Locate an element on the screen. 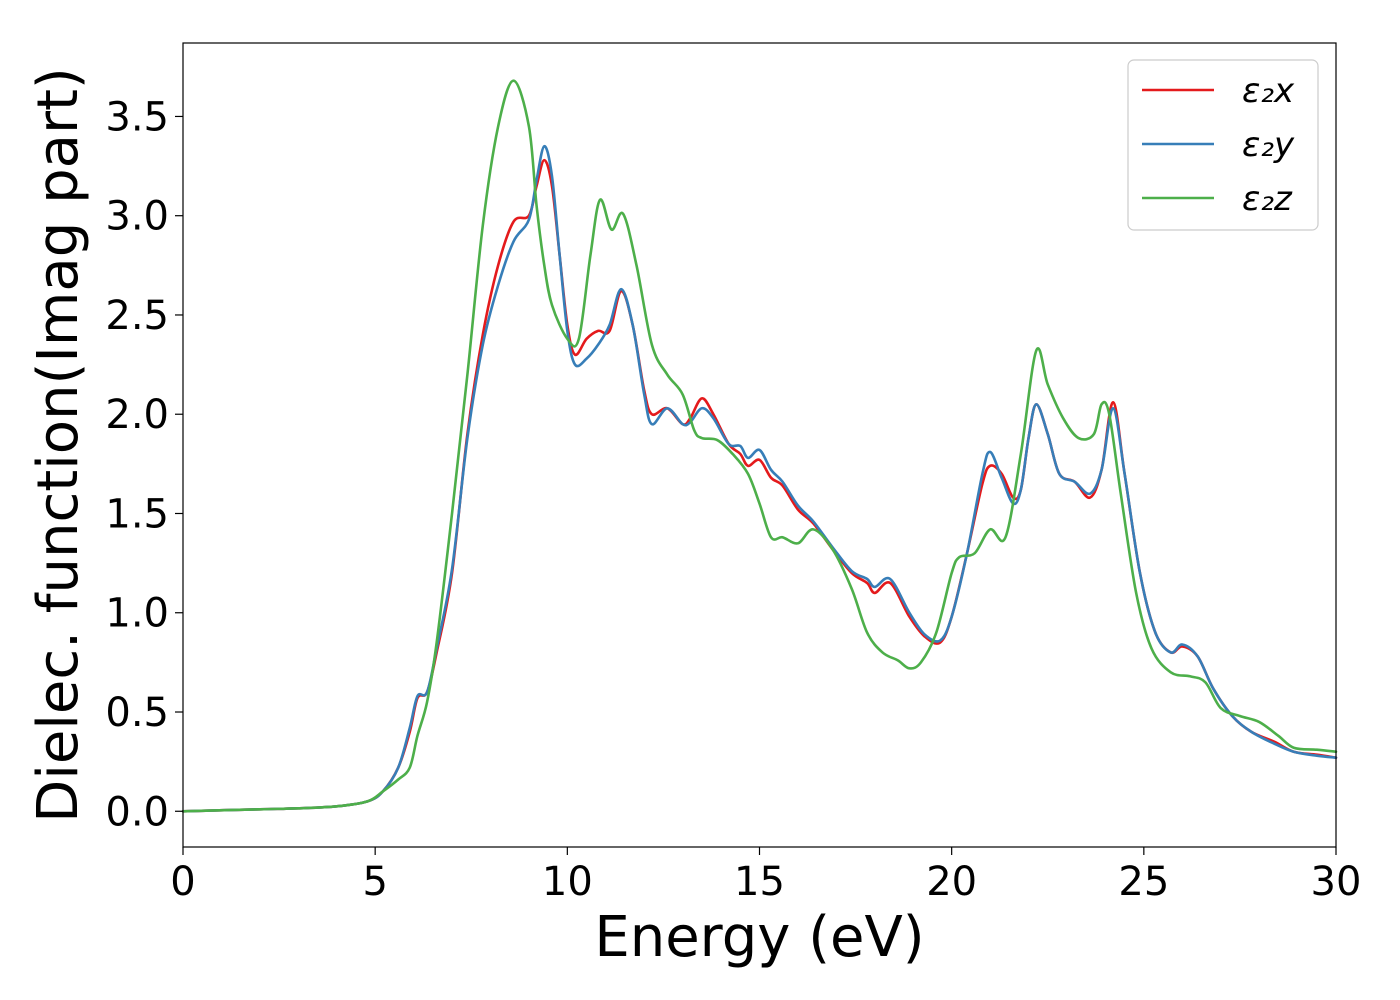  y-tick-label: 2.0 is located at coordinates (137, 415).